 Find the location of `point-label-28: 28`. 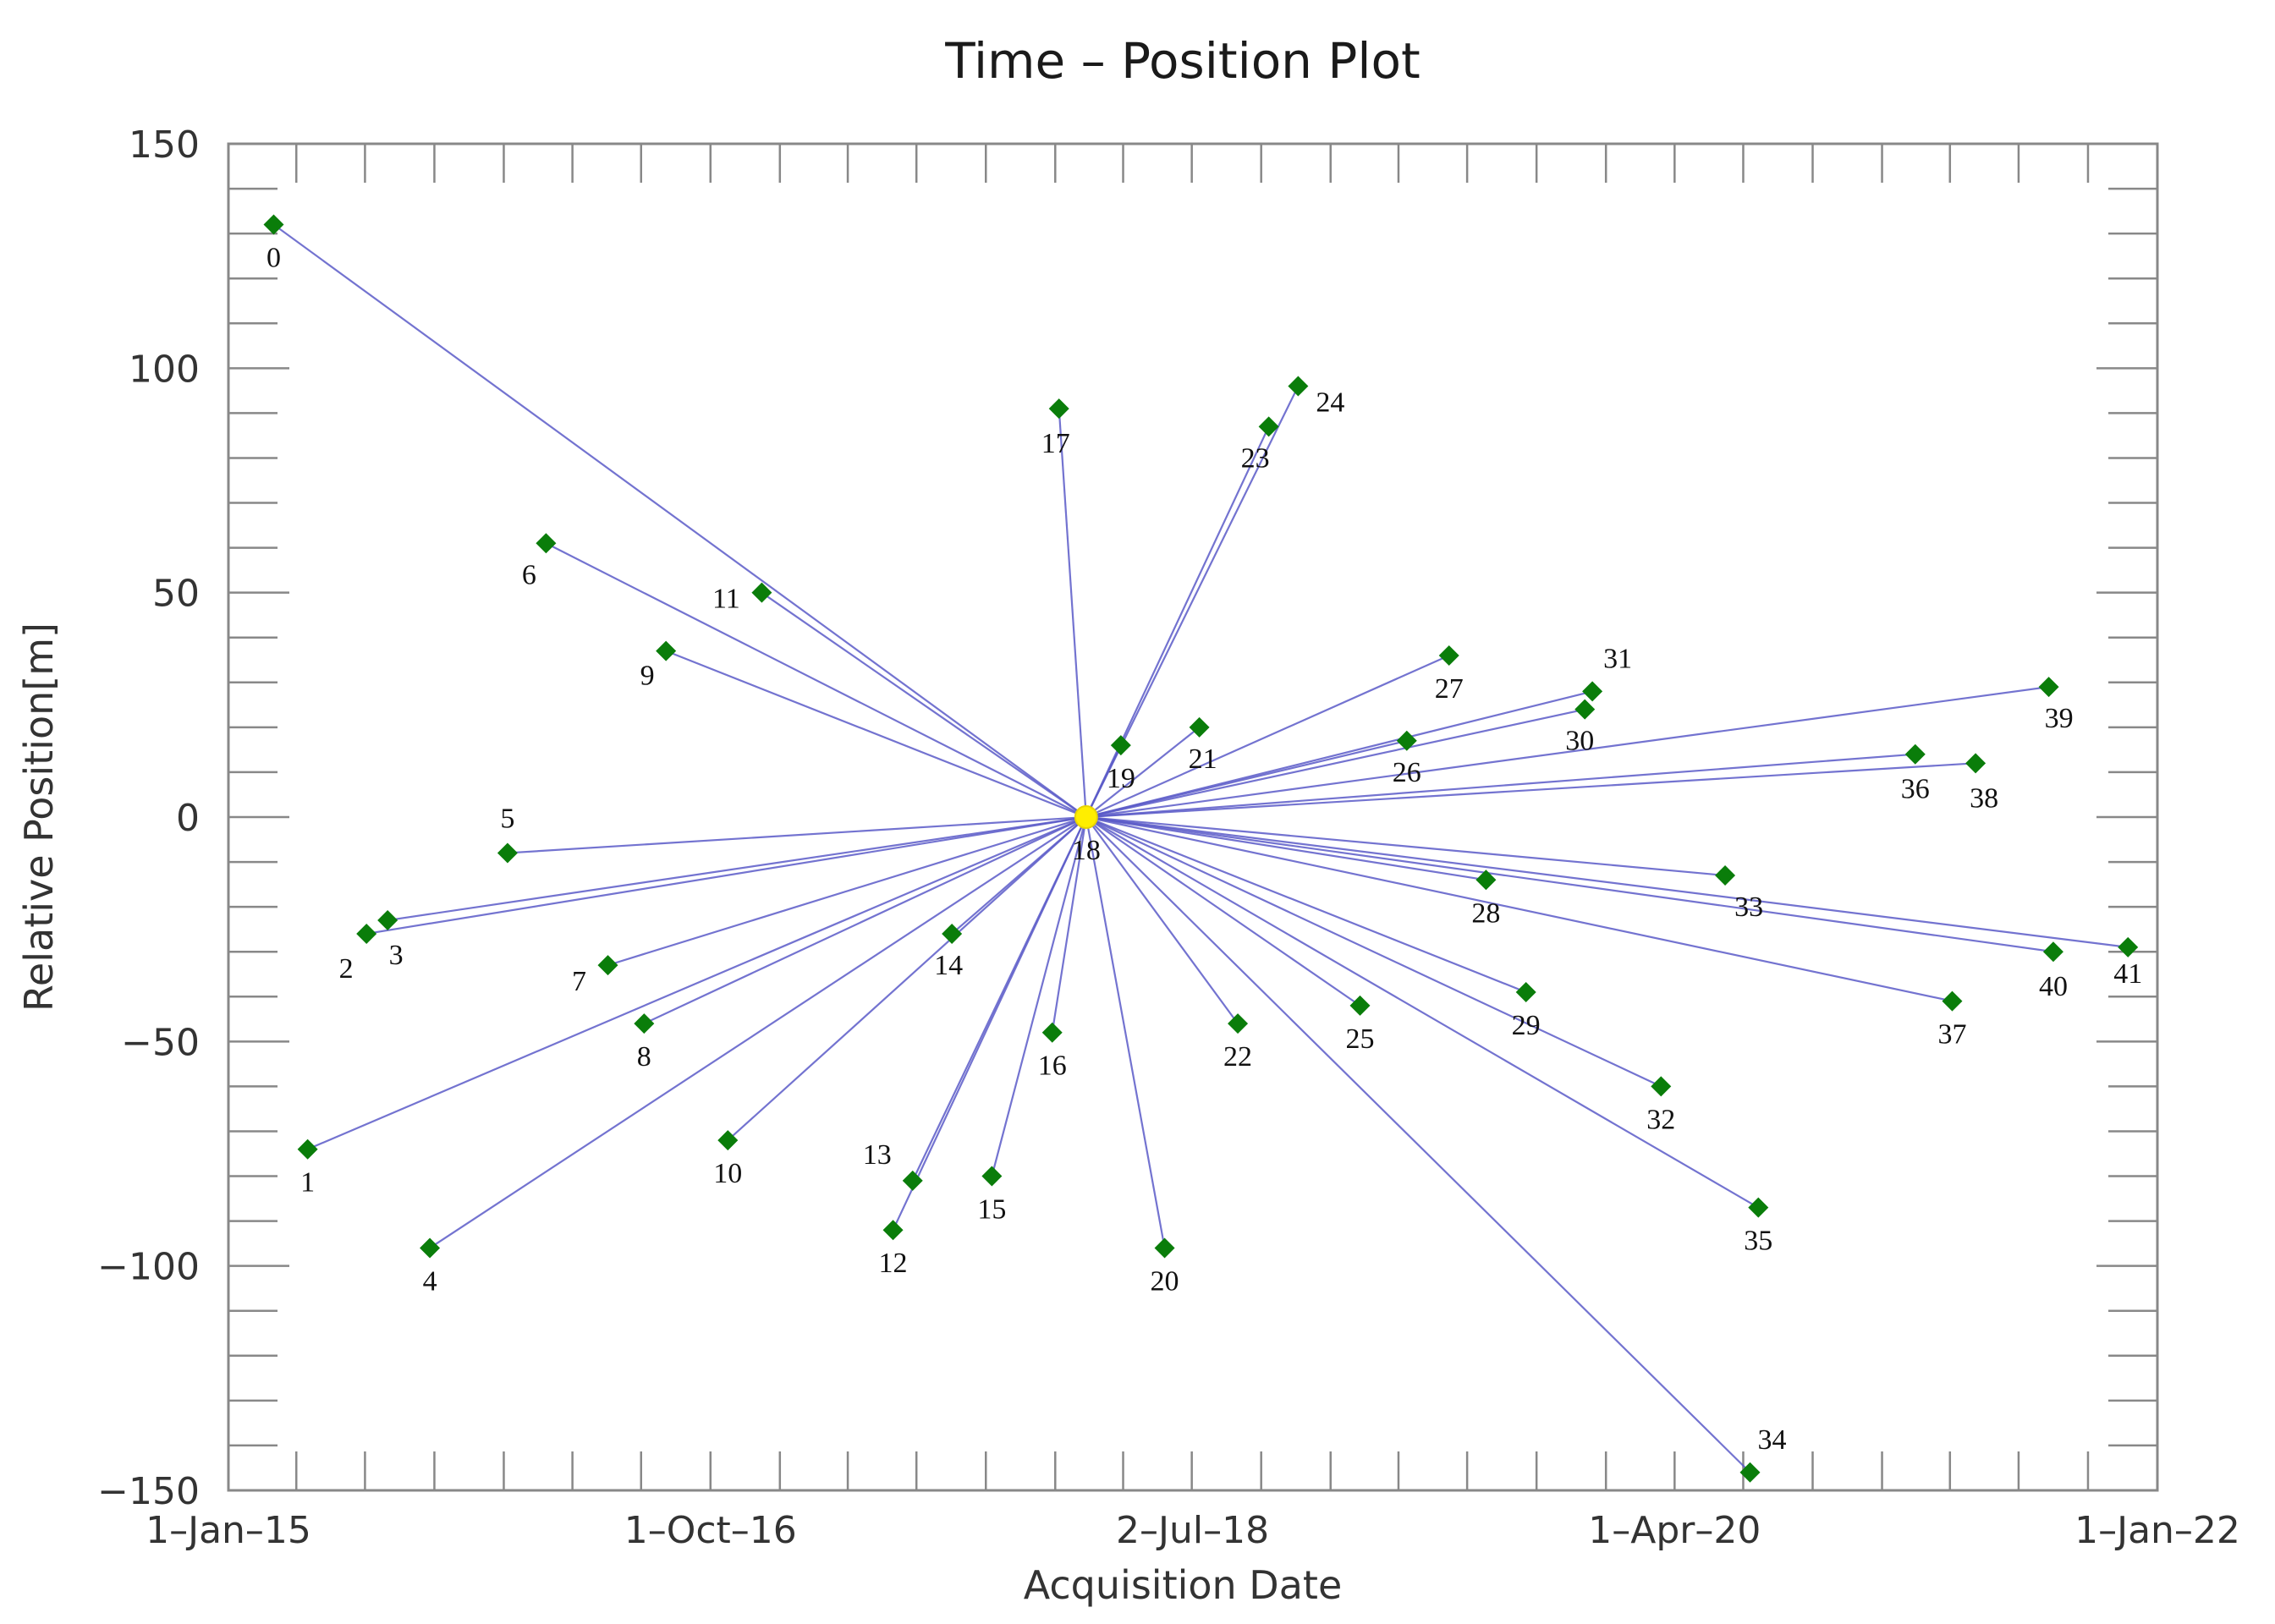

point-label-28: 28 is located at coordinates (1485, 913).